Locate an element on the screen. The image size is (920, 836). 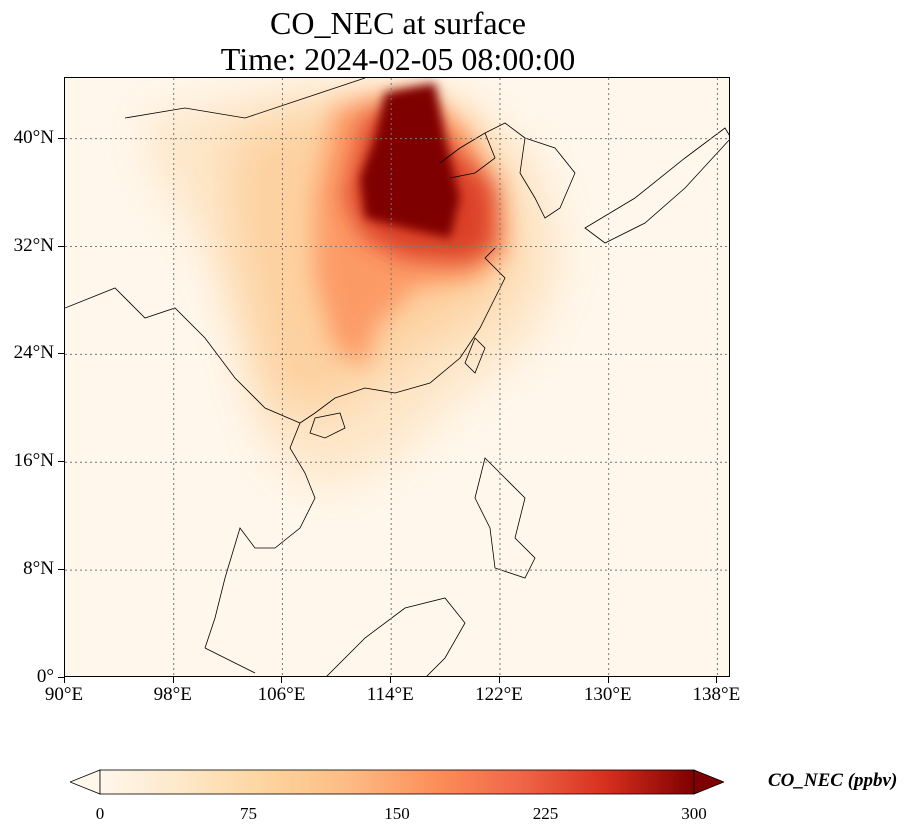
lat-tick-label: 16°N is located at coordinates (33, 461).